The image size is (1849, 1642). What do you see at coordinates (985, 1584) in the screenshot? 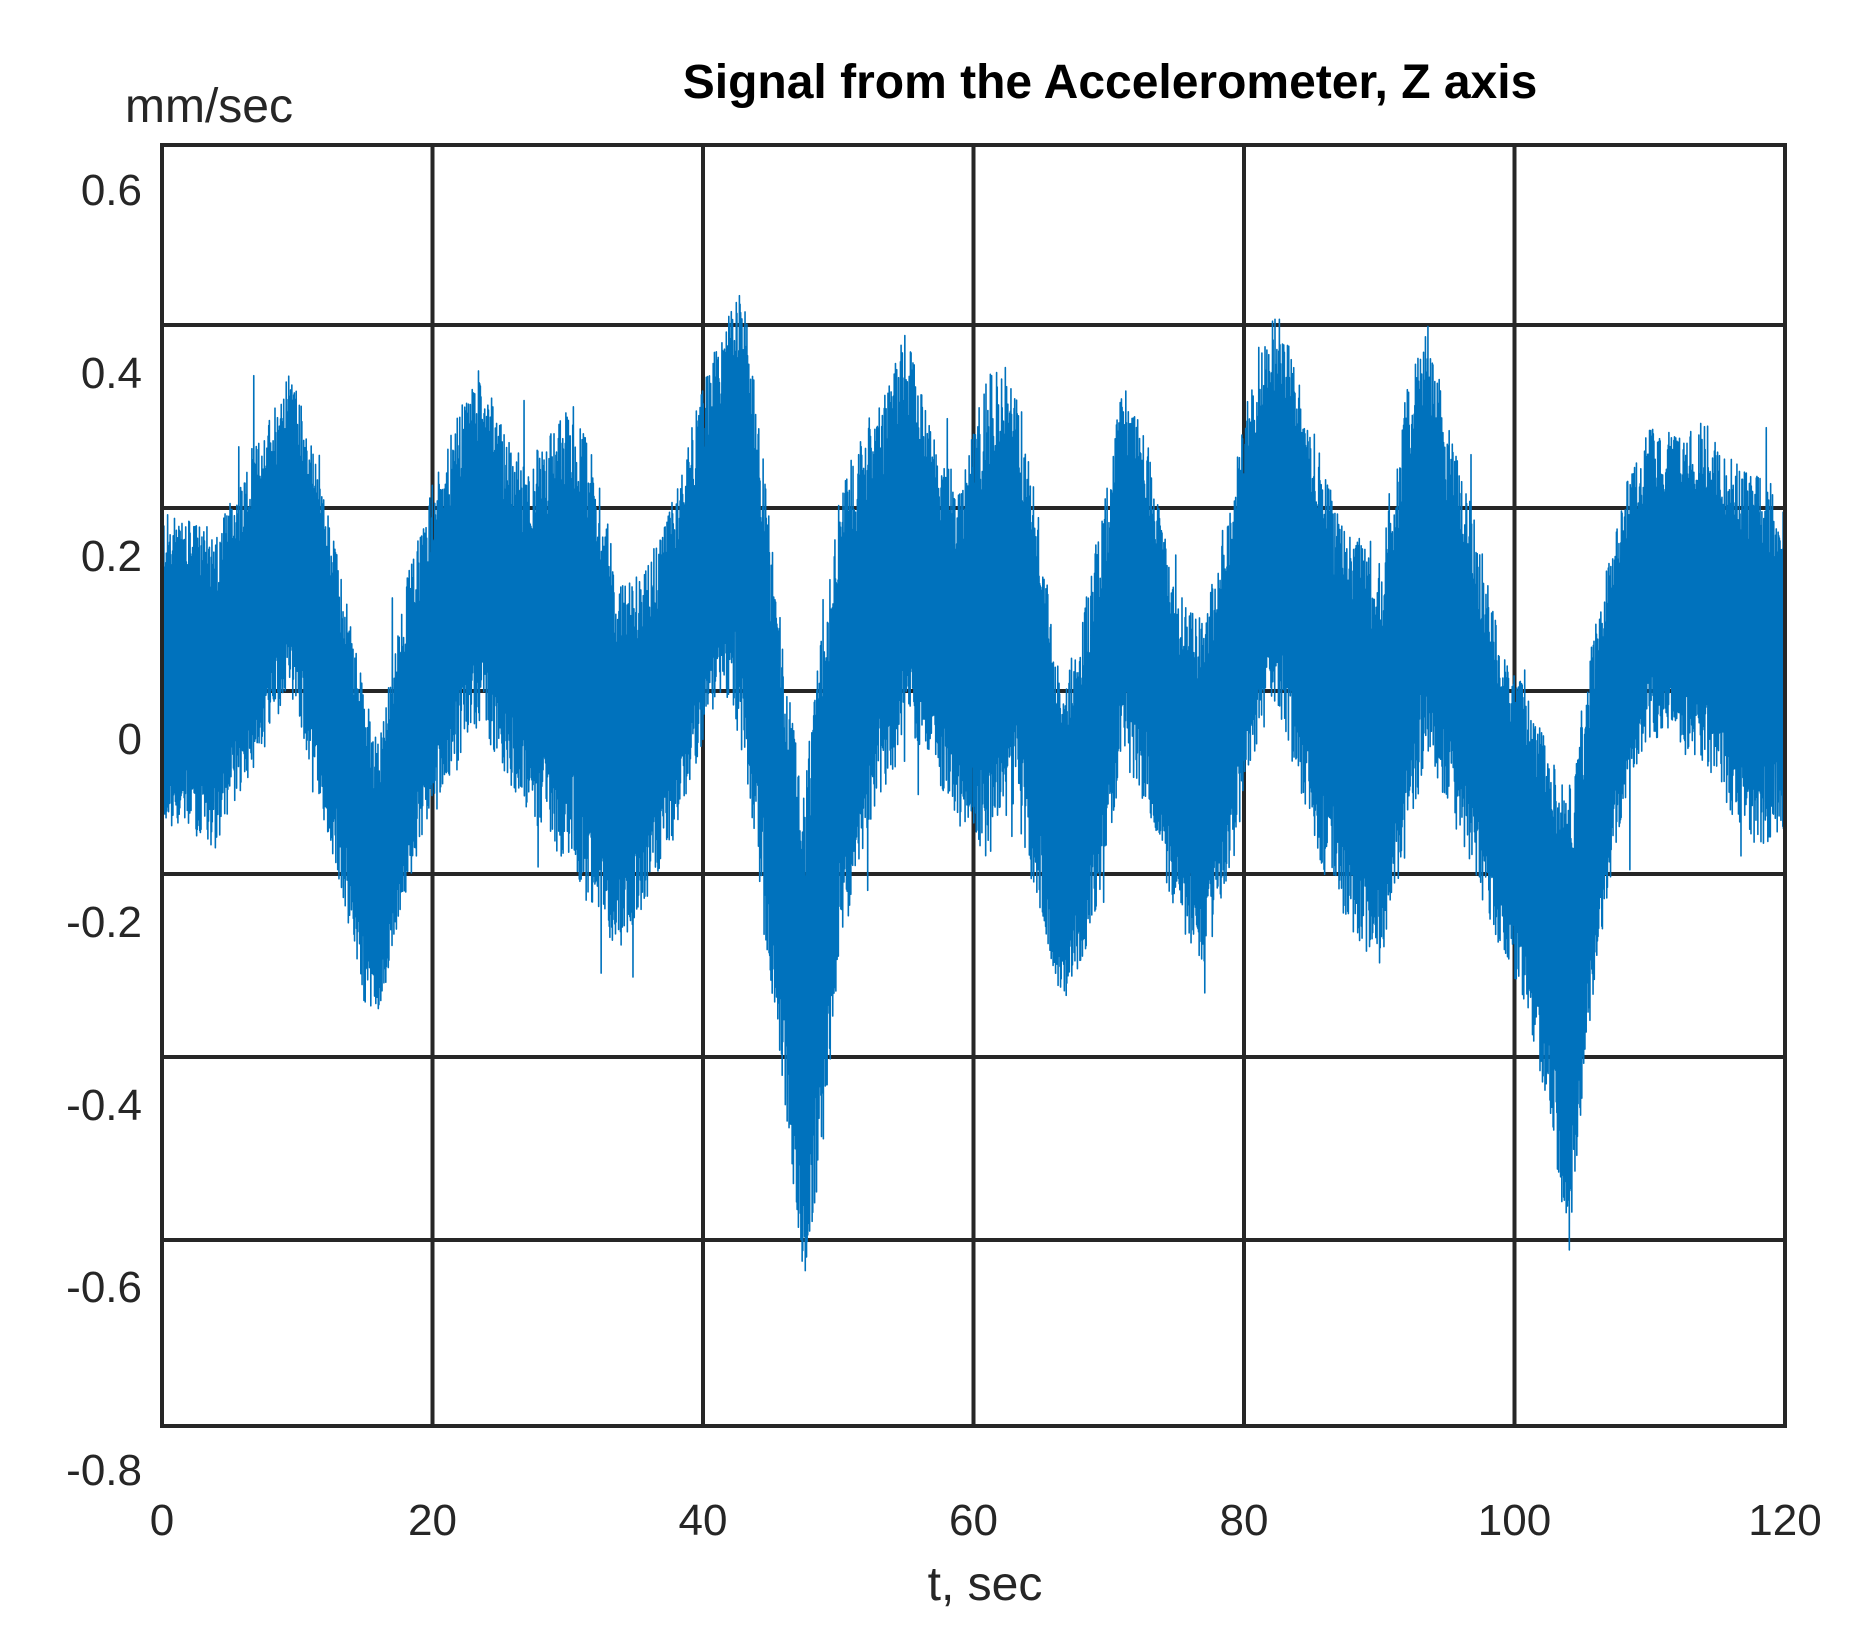
I see `x-axis-label: t, sec` at bounding box center [985, 1584].